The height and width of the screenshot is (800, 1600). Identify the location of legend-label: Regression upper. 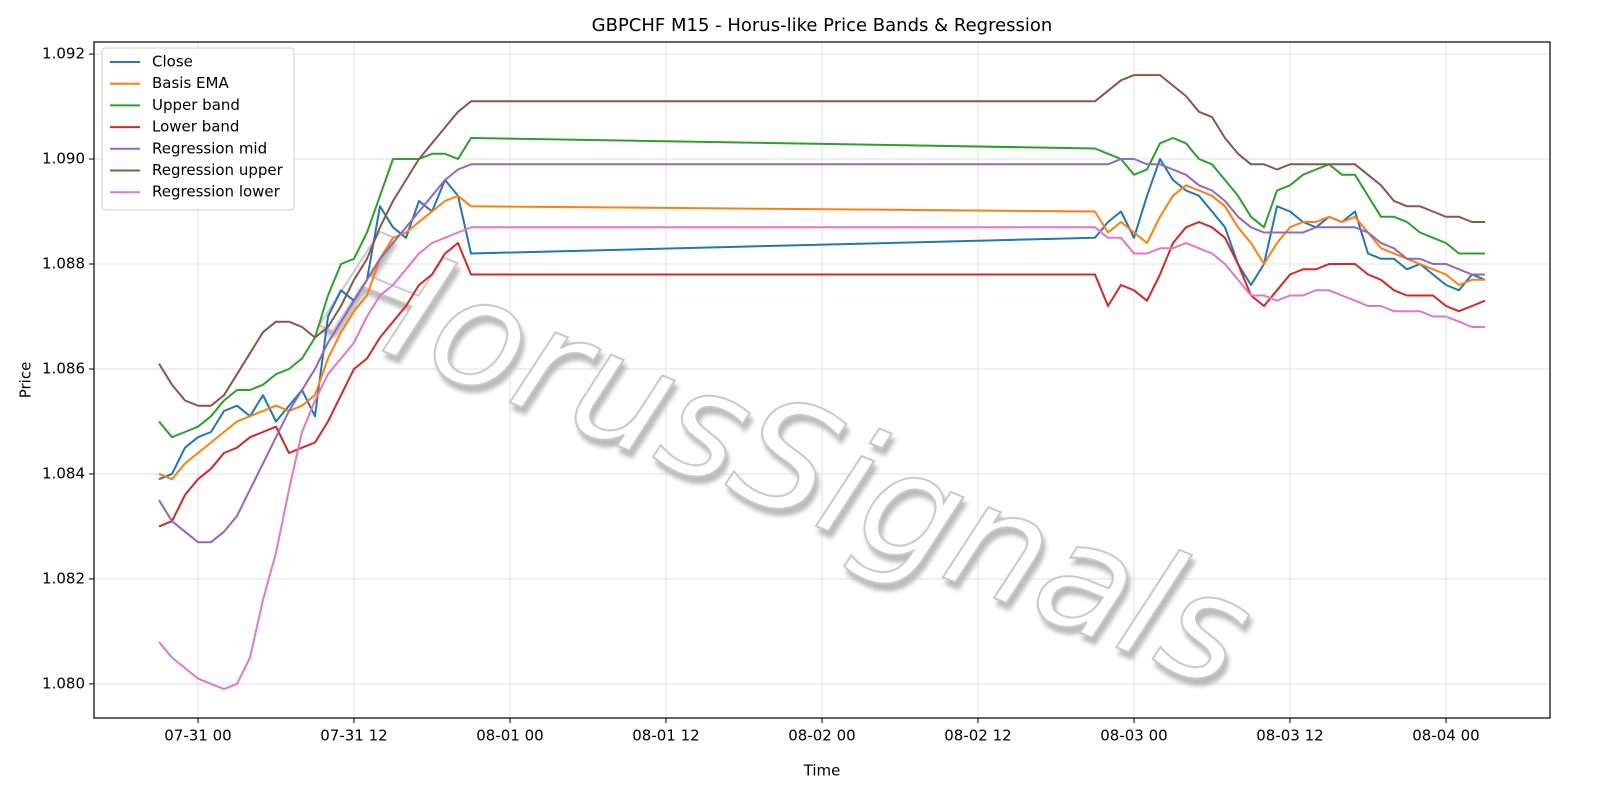
(218, 170).